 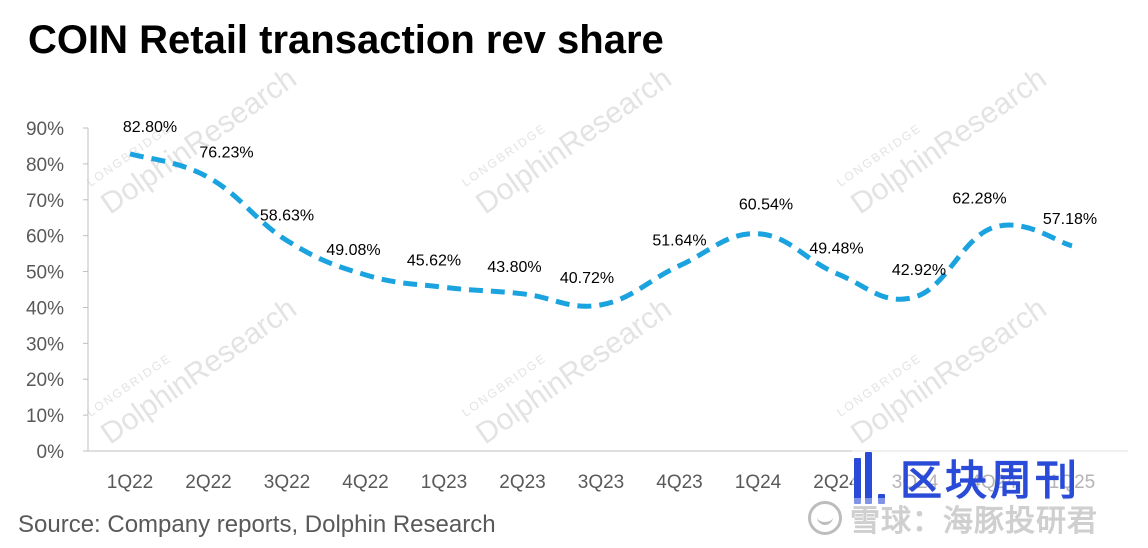 What do you see at coordinates (974, 521) in the screenshot?
I see `platform-watermark-text: 雪球：海豚投研君` at bounding box center [974, 521].